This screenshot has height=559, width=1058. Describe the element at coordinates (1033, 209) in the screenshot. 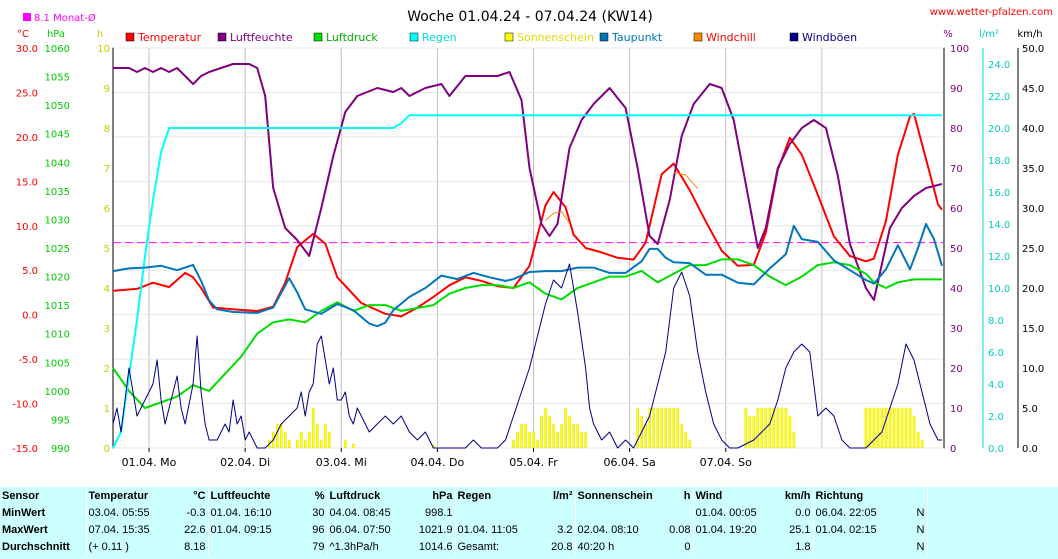

I see `wind-tick-label: 30.0` at that location.